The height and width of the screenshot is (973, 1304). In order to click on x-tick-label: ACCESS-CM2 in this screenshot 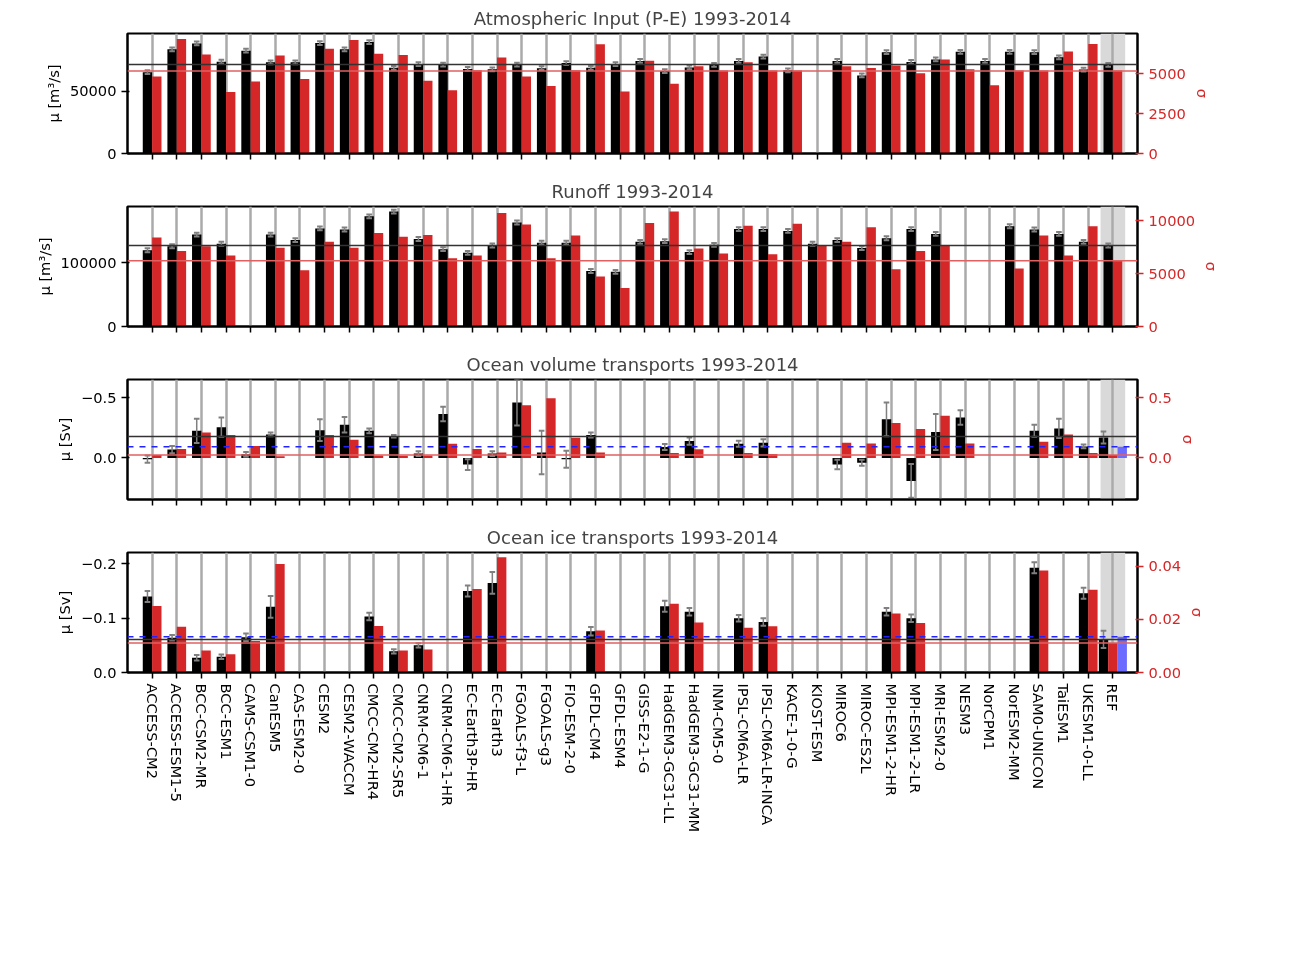, I will do `click(152, 731)`.